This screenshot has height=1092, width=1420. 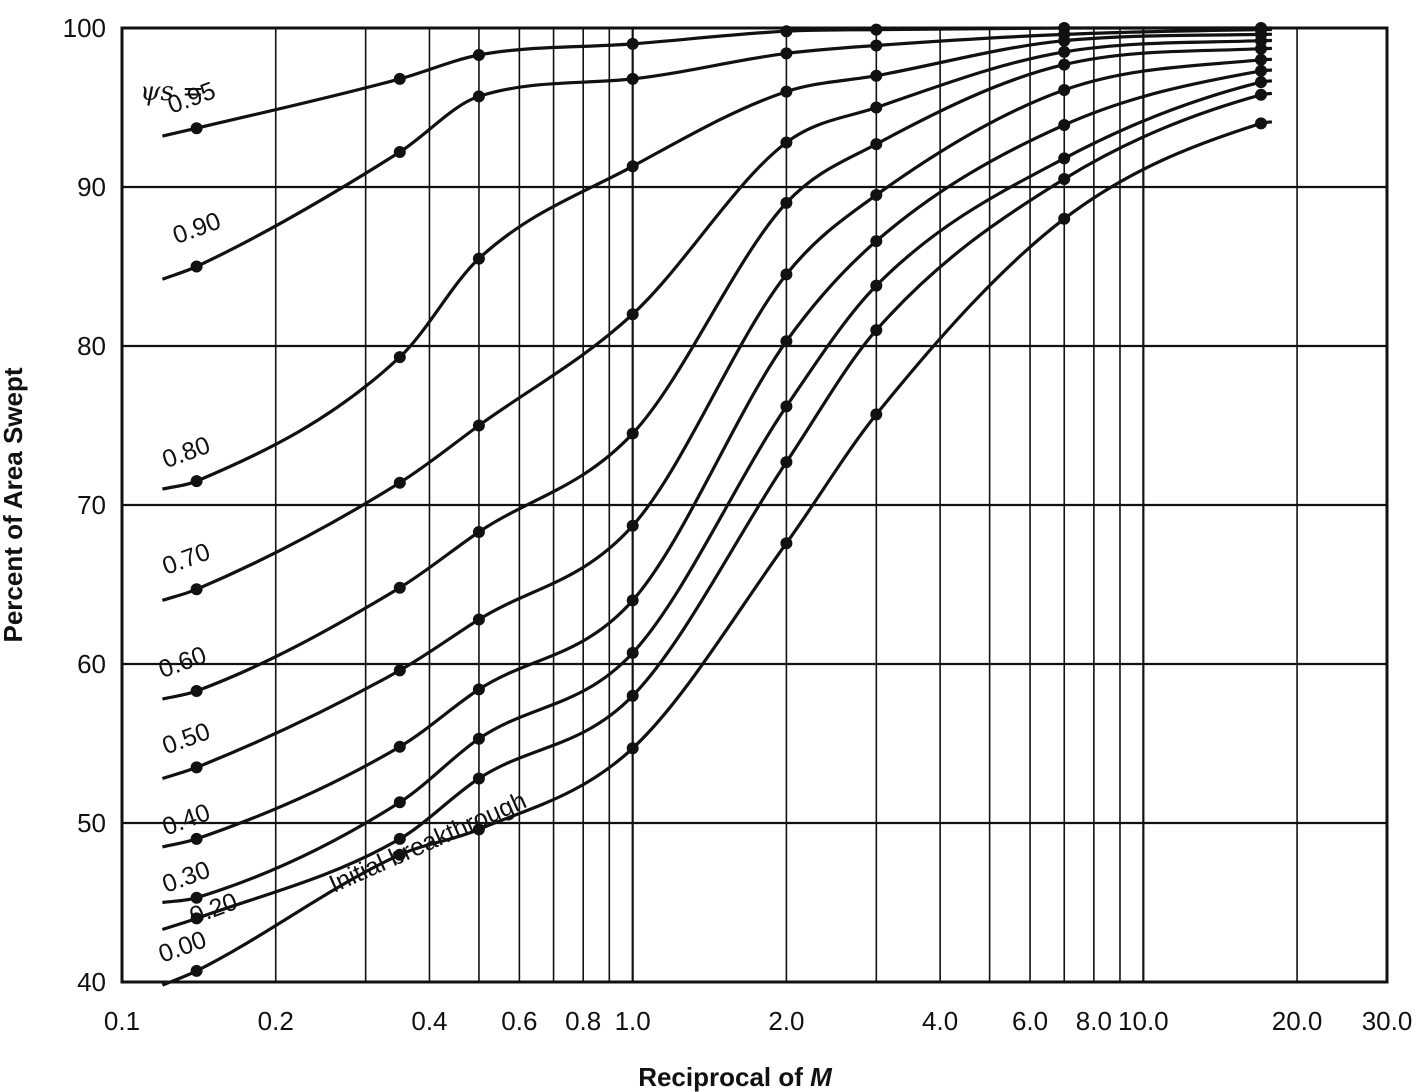 What do you see at coordinates (91, 823) in the screenshot?
I see `y-tick-label: 50` at bounding box center [91, 823].